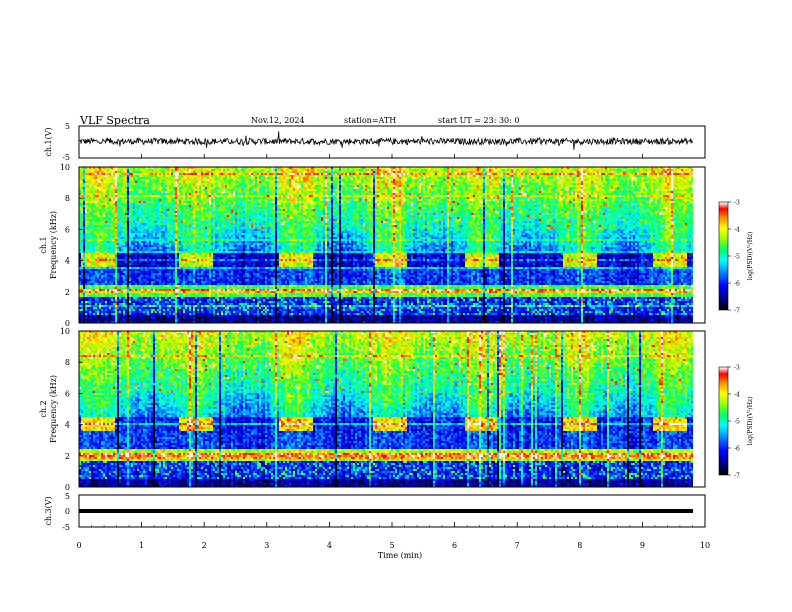 The height and width of the screenshot is (612, 792). What do you see at coordinates (43, 408) in the screenshot?
I see `ch2-spec-ylabel-ch: ch.2` at bounding box center [43, 408].